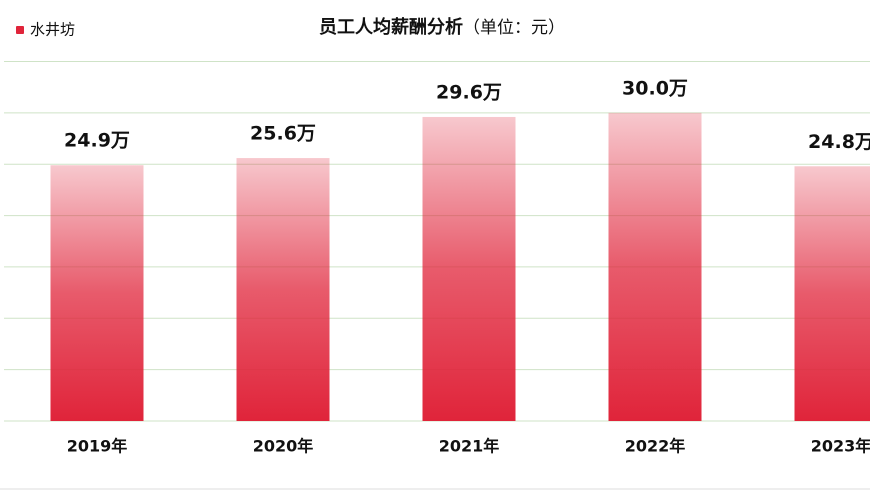 The image size is (870, 492). I want to click on data-label: 24.8万, so click(839, 142).